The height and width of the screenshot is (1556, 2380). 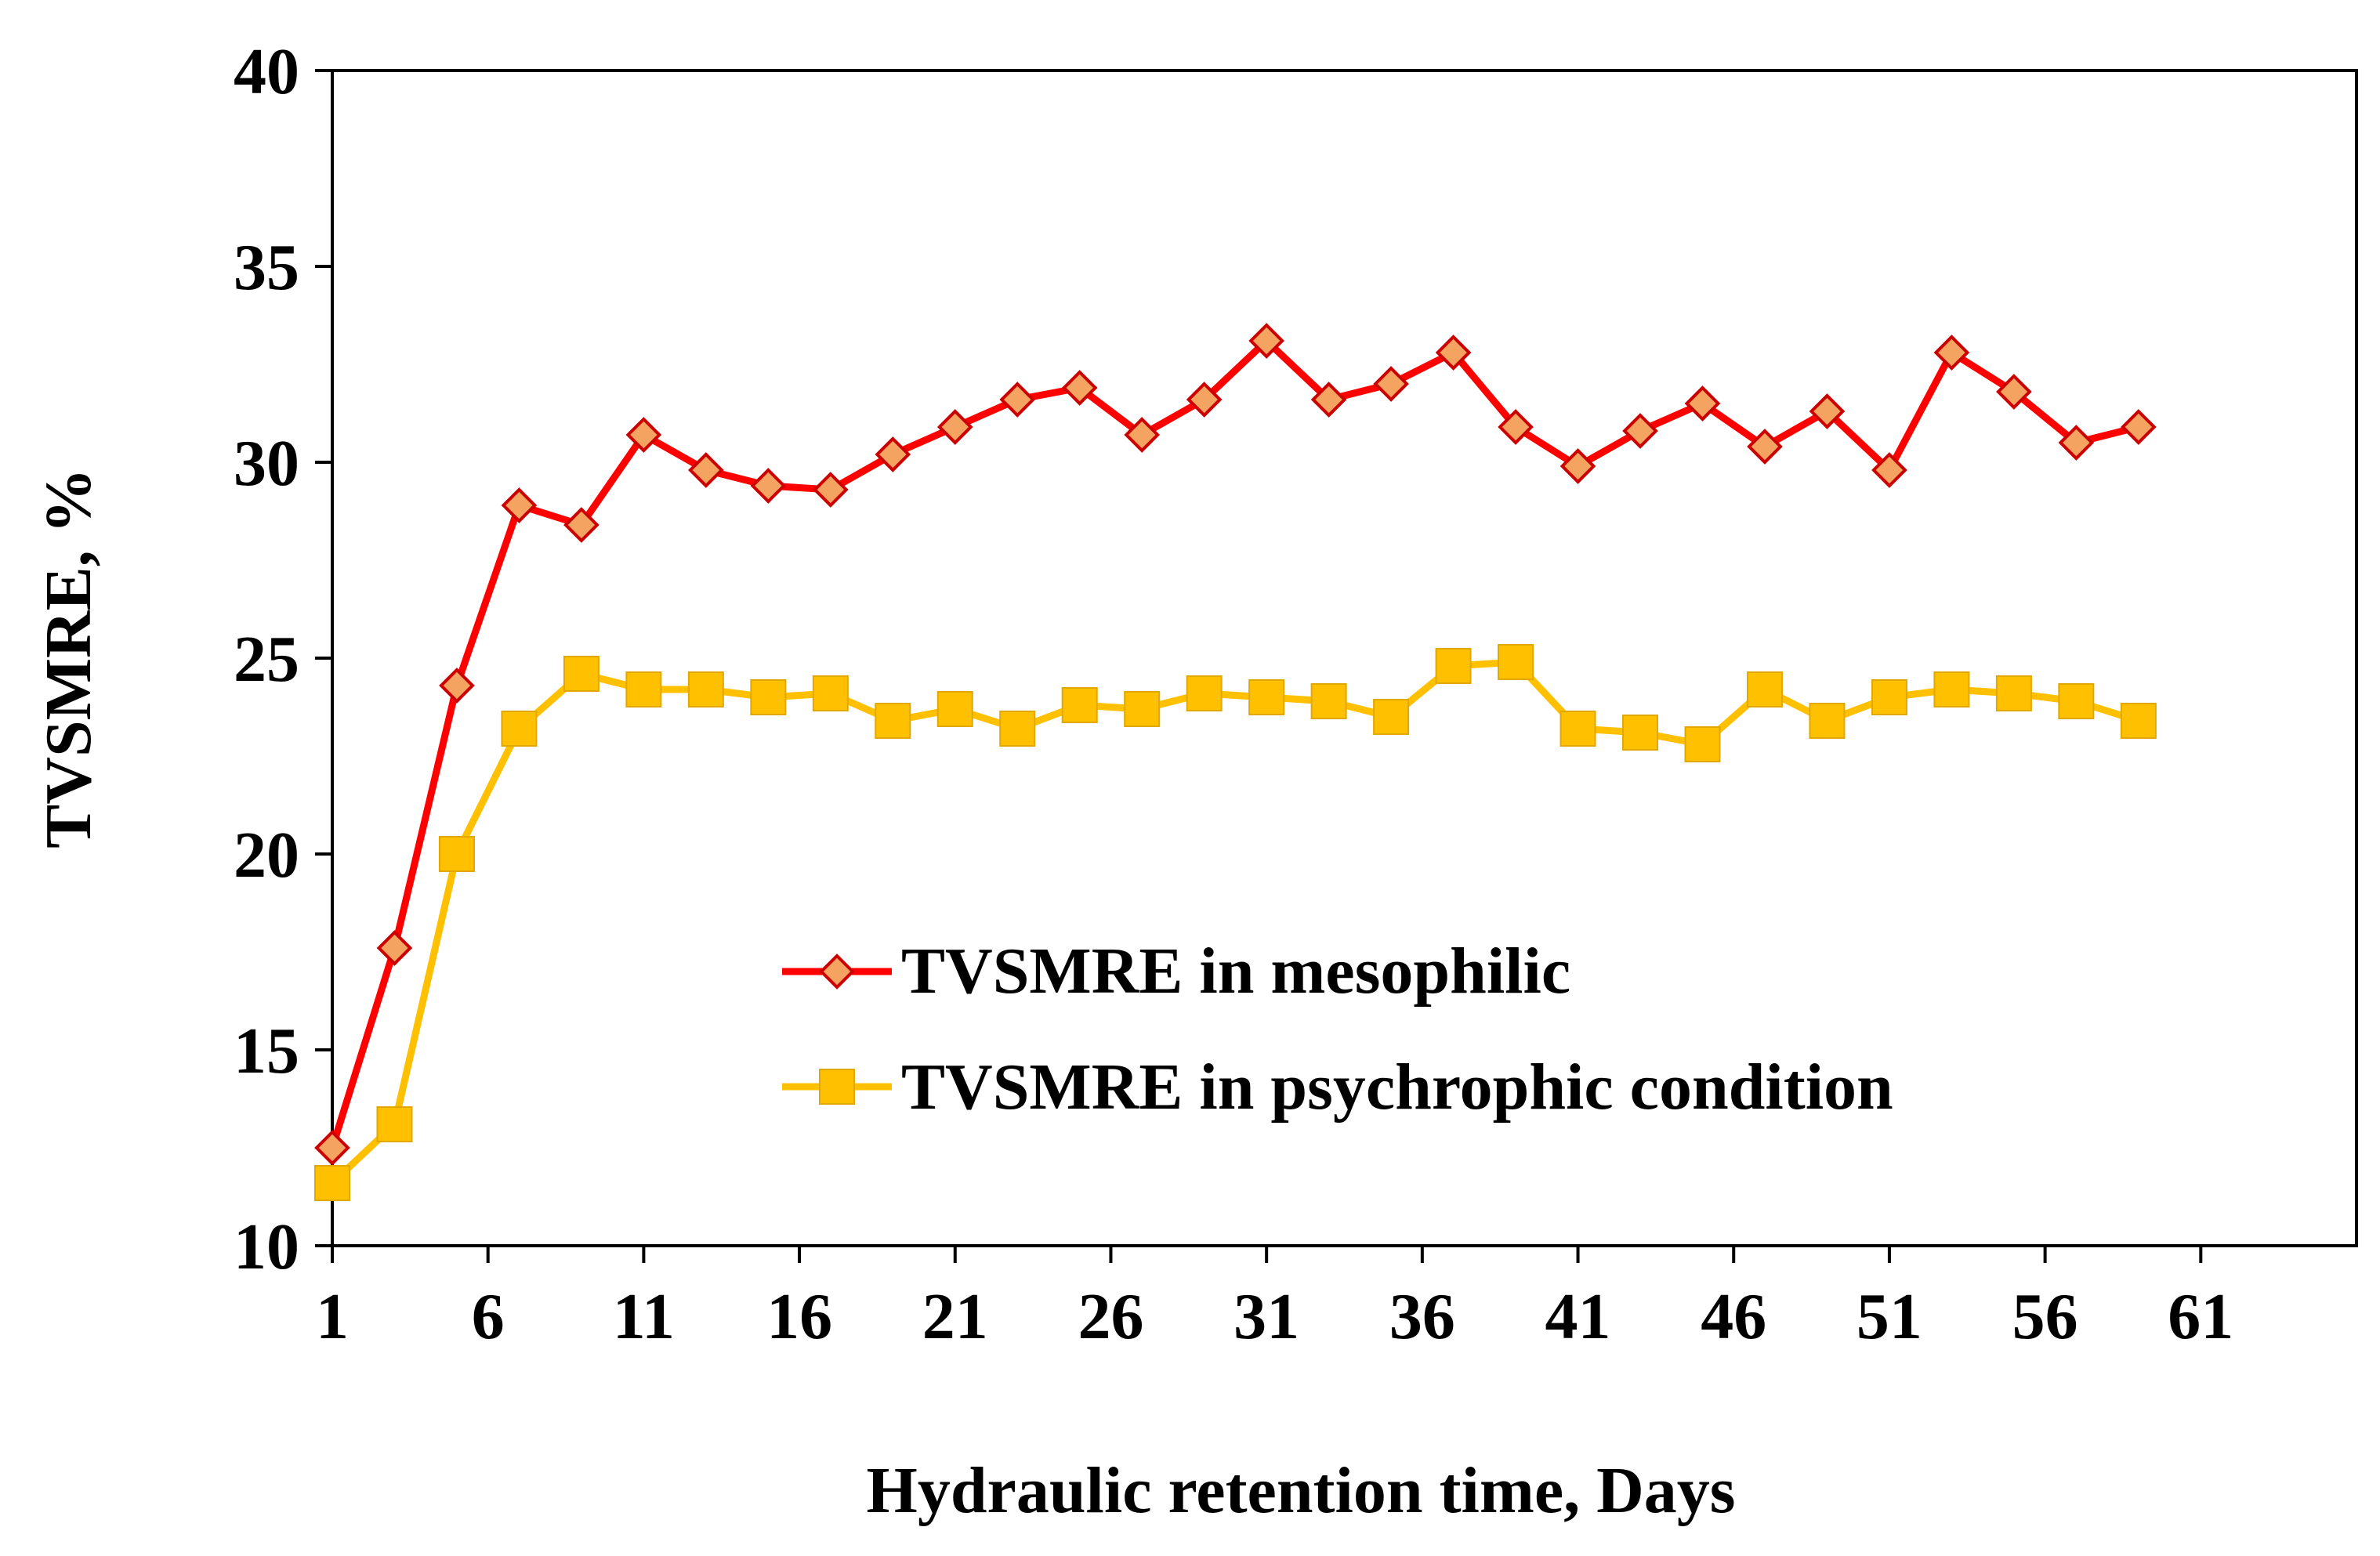 What do you see at coordinates (266, 71) in the screenshot?
I see `y-tick-label: 40` at bounding box center [266, 71].